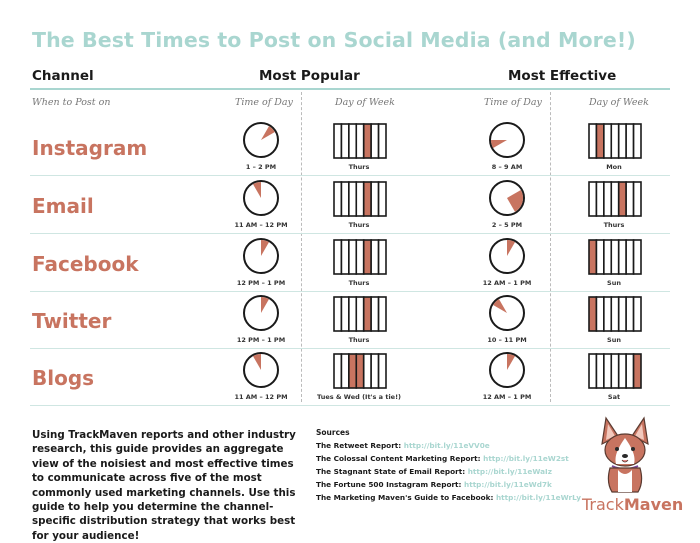 Image resolution: width=700 pixels, height=543 pixels. Describe the element at coordinates (614, 283) in the screenshot. I see `effective-day-label: Sun` at that location.